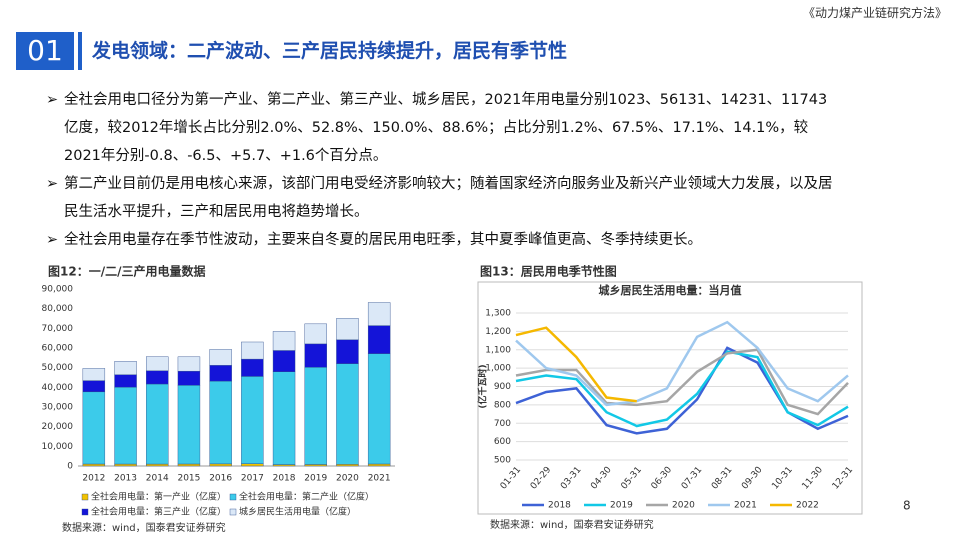 The width and height of the screenshot is (959, 539). I want to click on y-tick-label: 700, so click(502, 424).